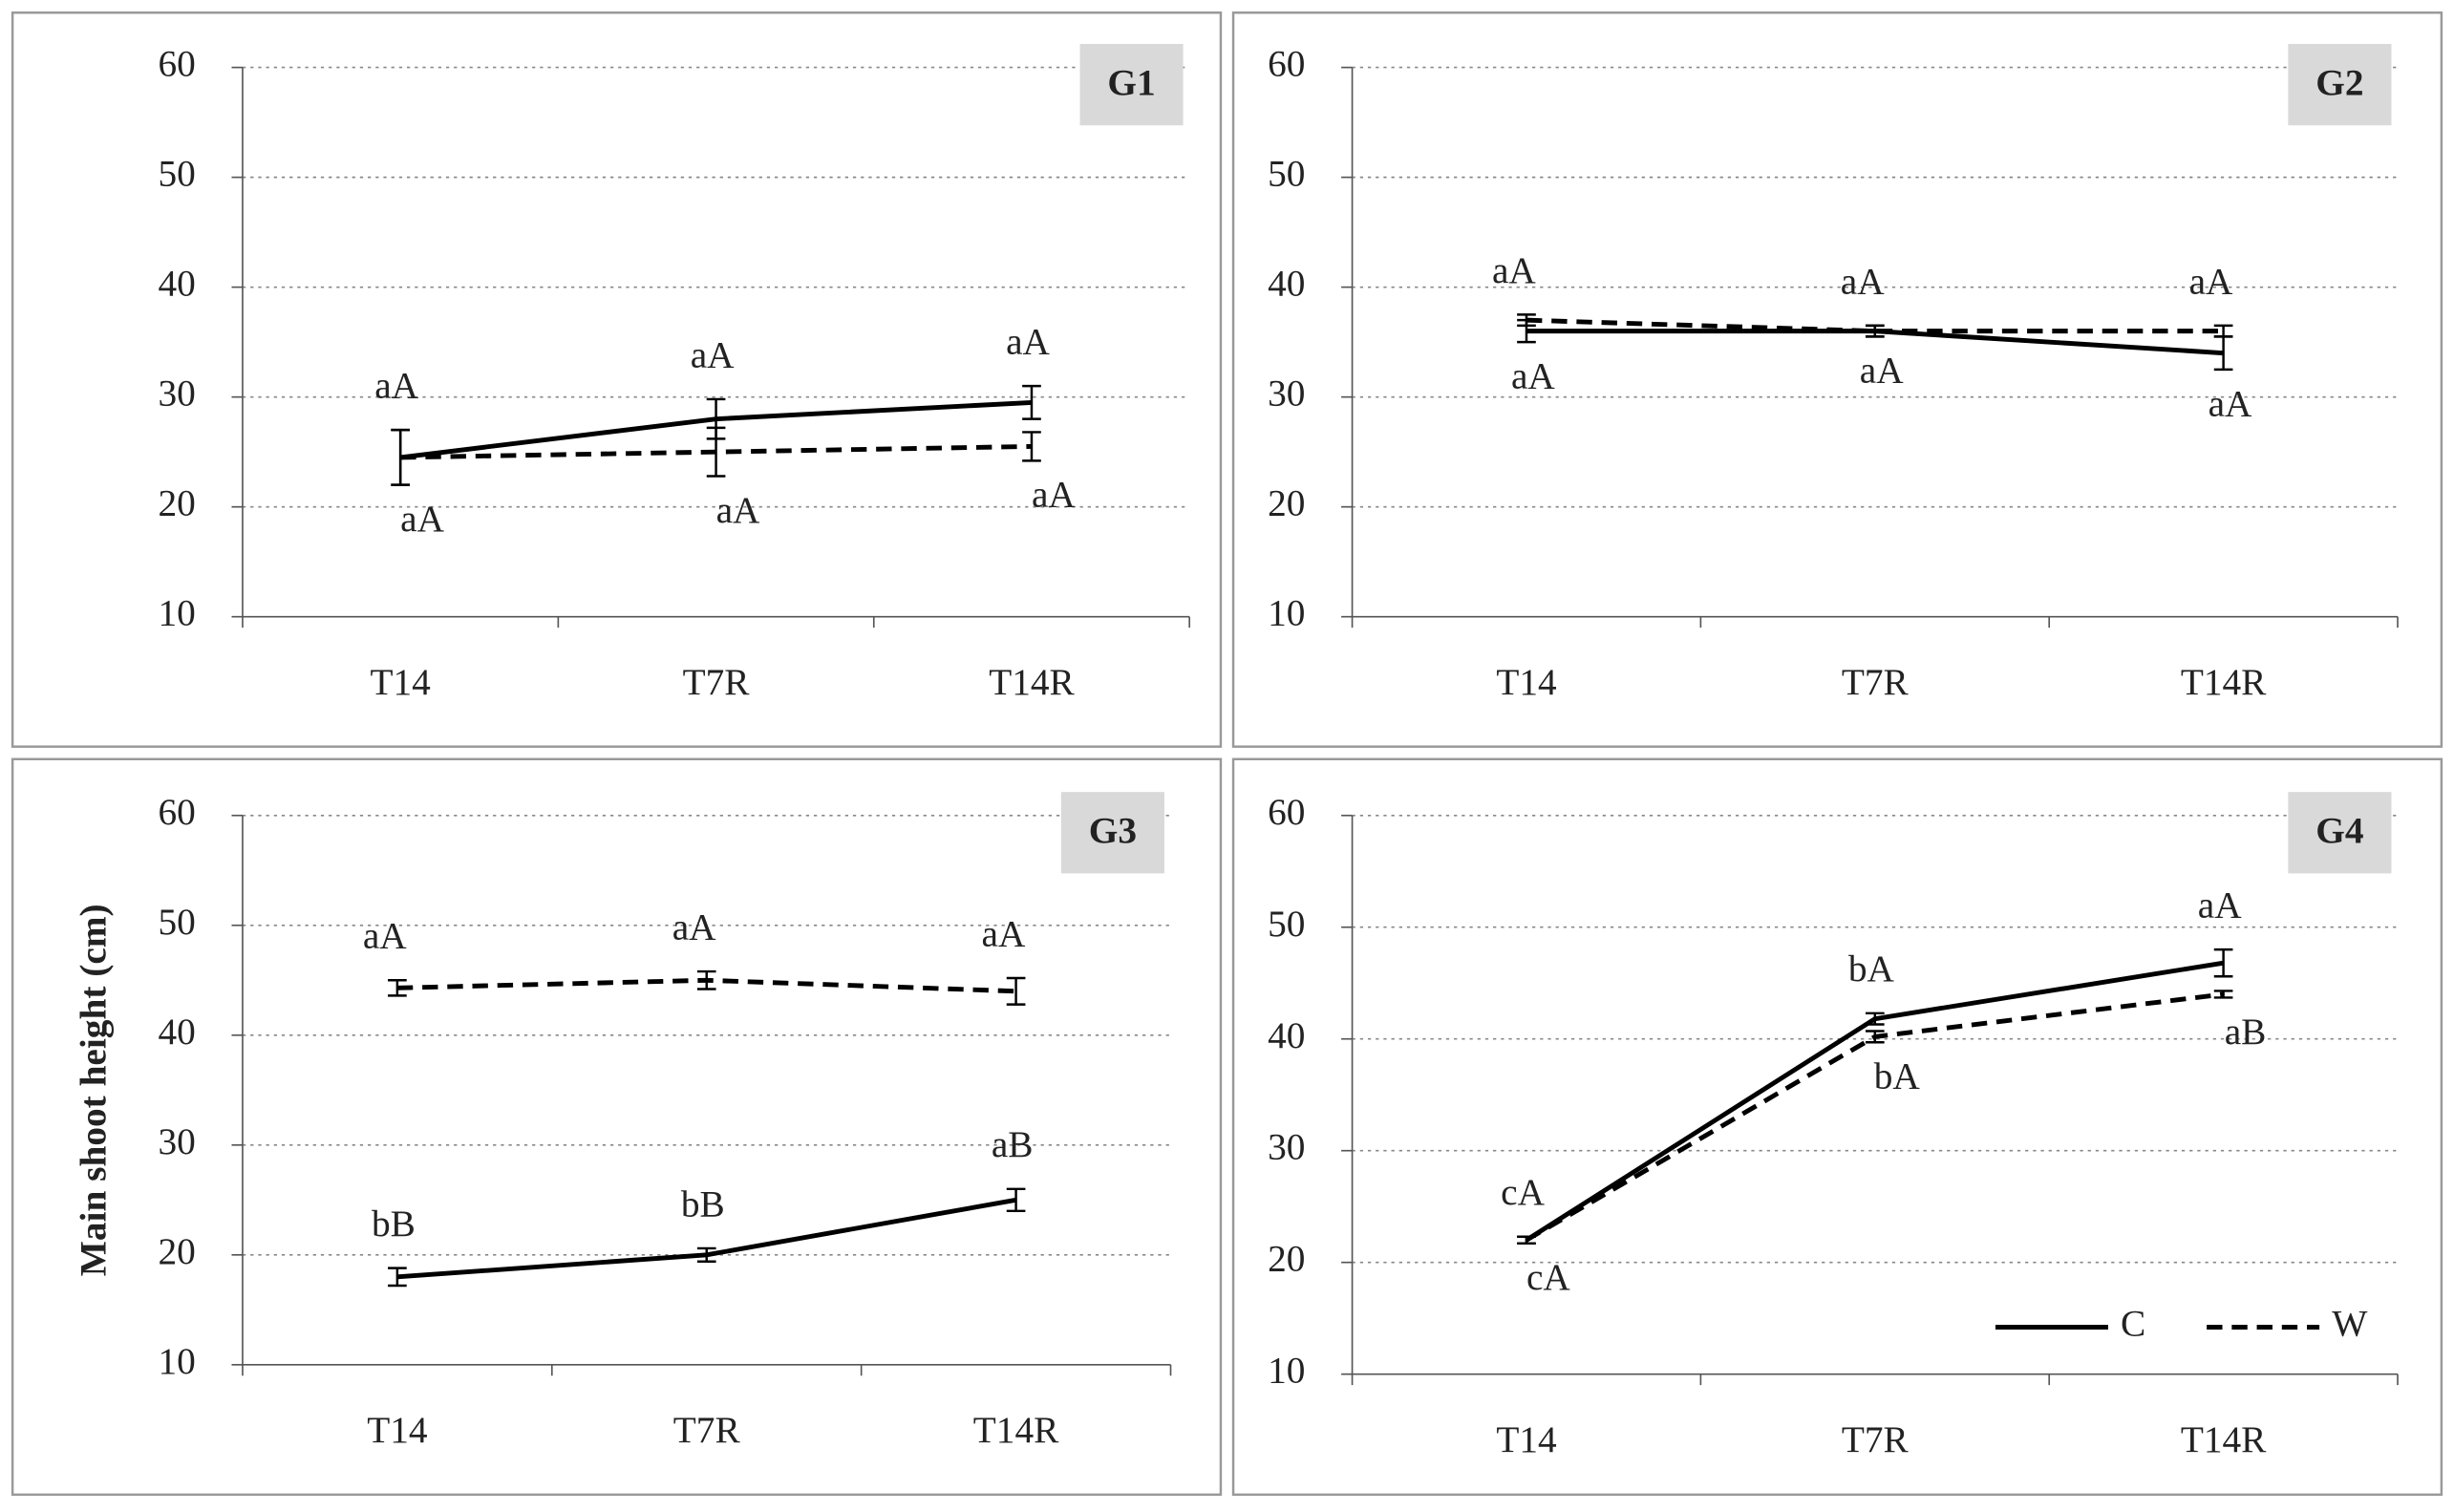 This screenshot has height=1512, width=2454. What do you see at coordinates (2339, 830) in the screenshot?
I see `chart-title: G4` at bounding box center [2339, 830].